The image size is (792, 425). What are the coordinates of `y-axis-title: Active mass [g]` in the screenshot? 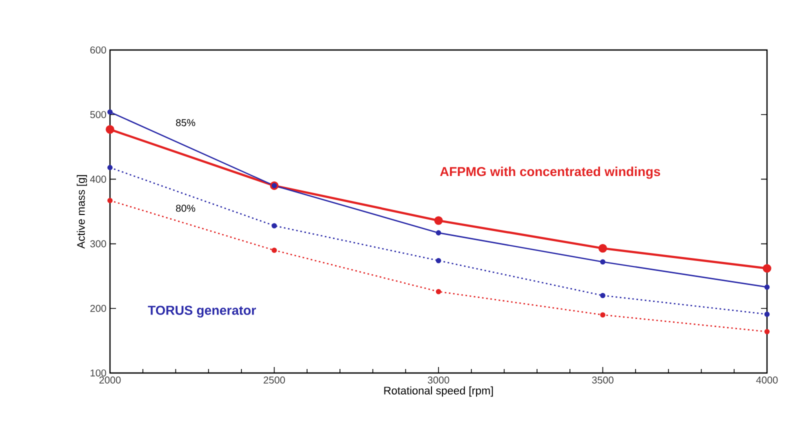 It's located at (82, 212).